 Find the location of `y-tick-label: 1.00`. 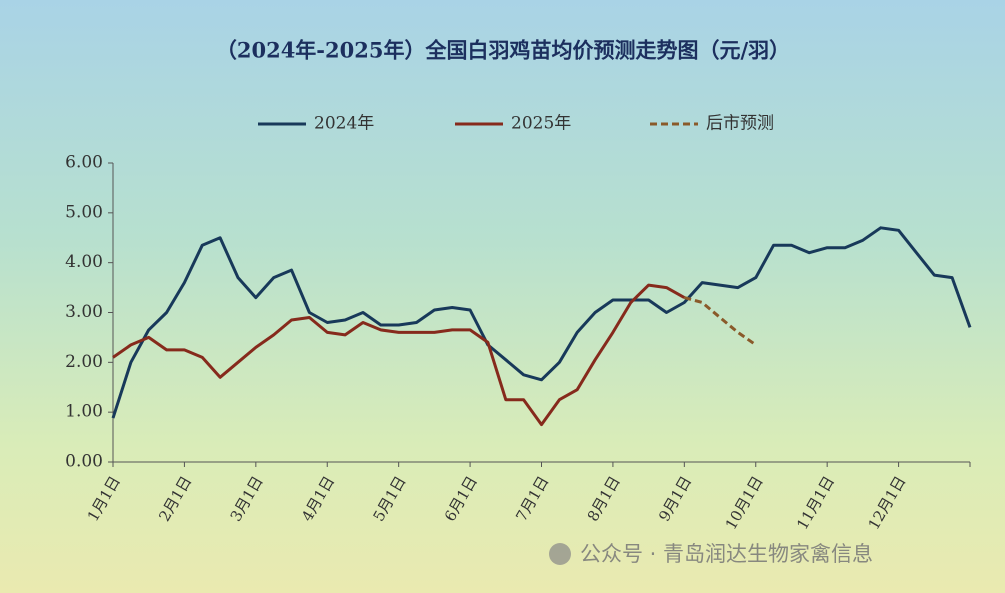

y-tick-label: 1.00 is located at coordinates (84, 412).